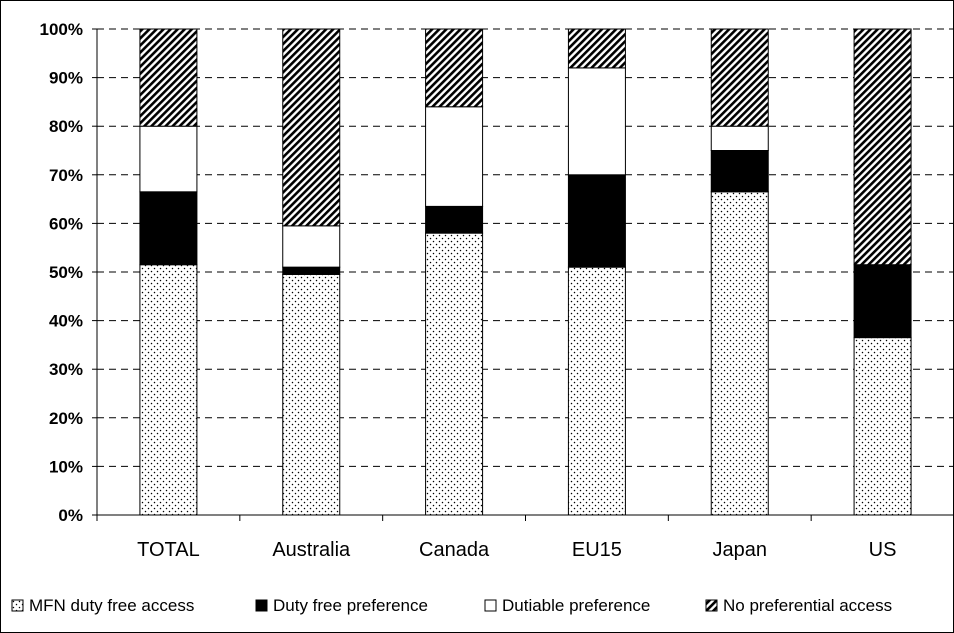  I want to click on y-tick-label: 40%, so click(66, 321).